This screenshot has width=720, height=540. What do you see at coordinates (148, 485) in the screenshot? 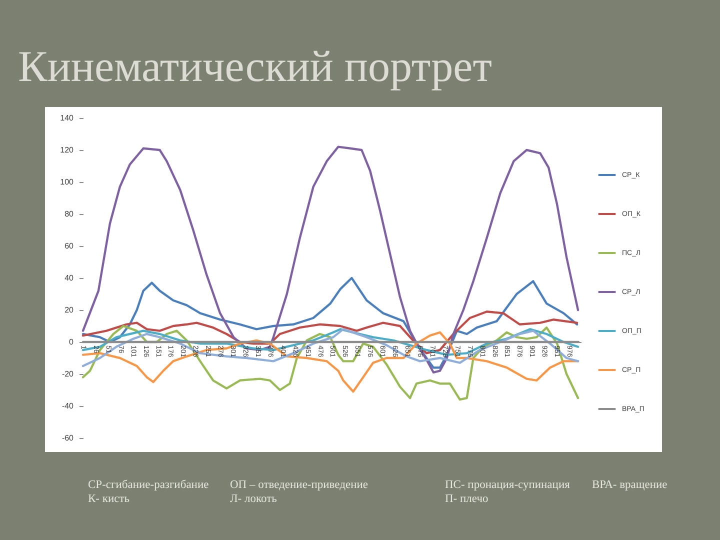
I see `text: СР-сгибание-разгибание` at bounding box center [148, 485].